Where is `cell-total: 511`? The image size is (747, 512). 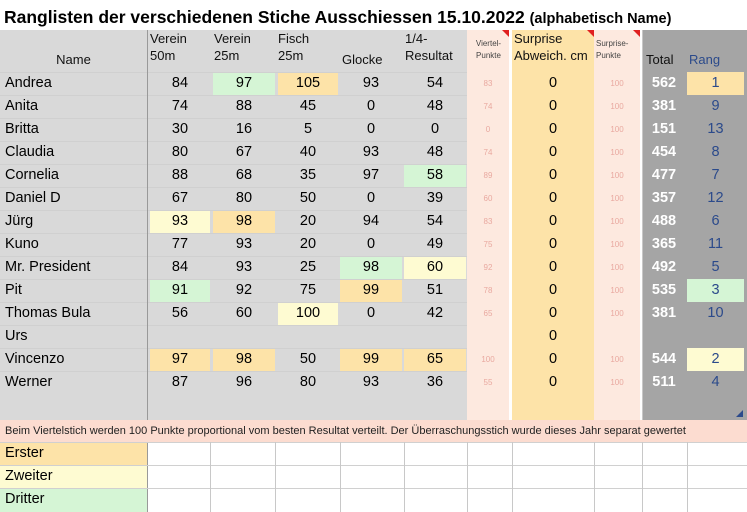 cell-total: 511 is located at coordinates (664, 382).